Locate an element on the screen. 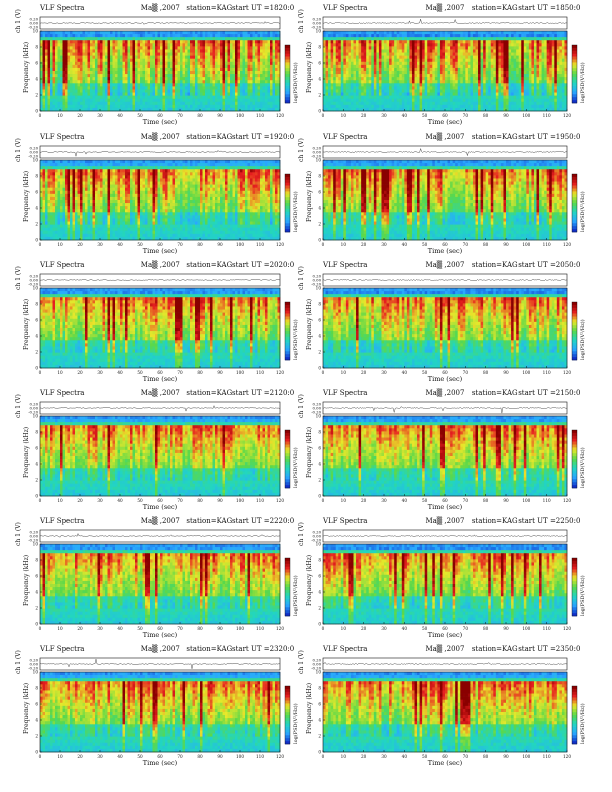 This screenshot has height=792, width=612. panel-start-ut: start UT =2020:0 is located at coordinates (263, 265).